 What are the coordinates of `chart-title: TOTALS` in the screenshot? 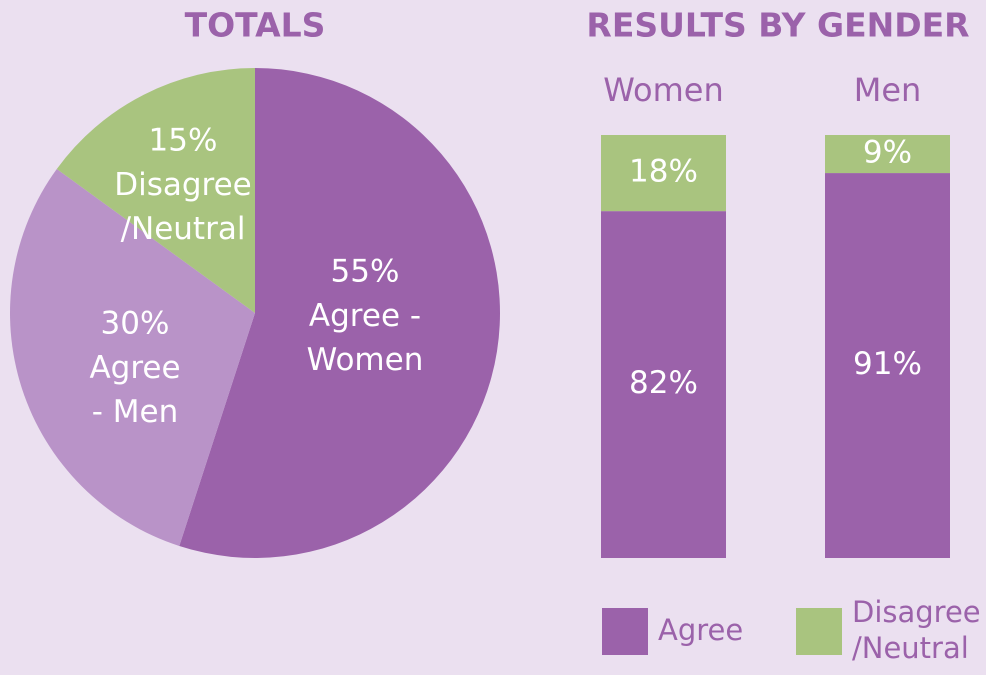 It's located at (255, 25).